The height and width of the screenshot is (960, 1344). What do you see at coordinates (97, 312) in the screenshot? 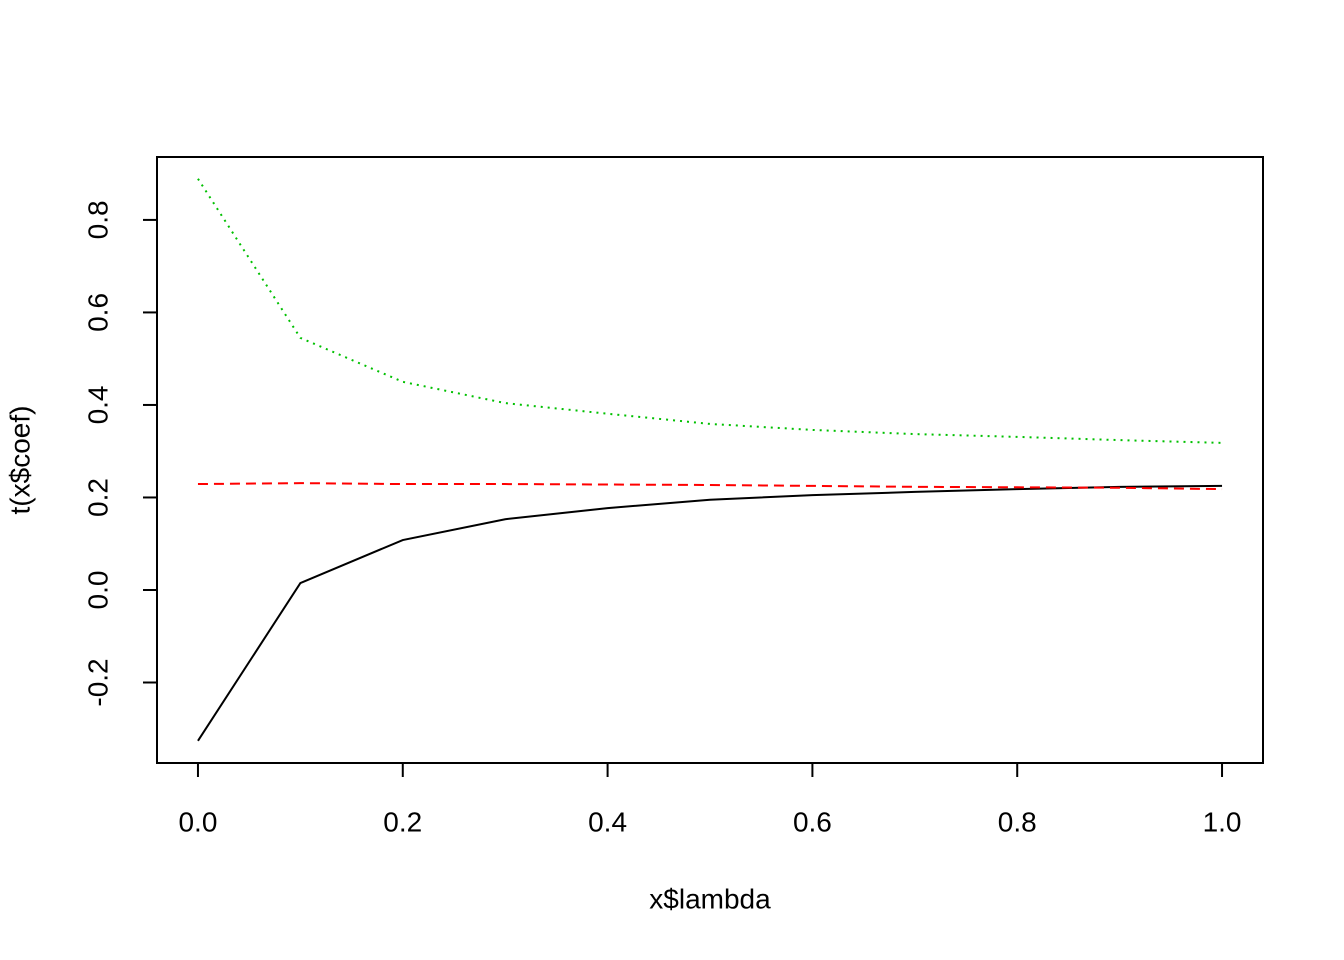
I see `y-tick-label: 0.6` at bounding box center [97, 312].